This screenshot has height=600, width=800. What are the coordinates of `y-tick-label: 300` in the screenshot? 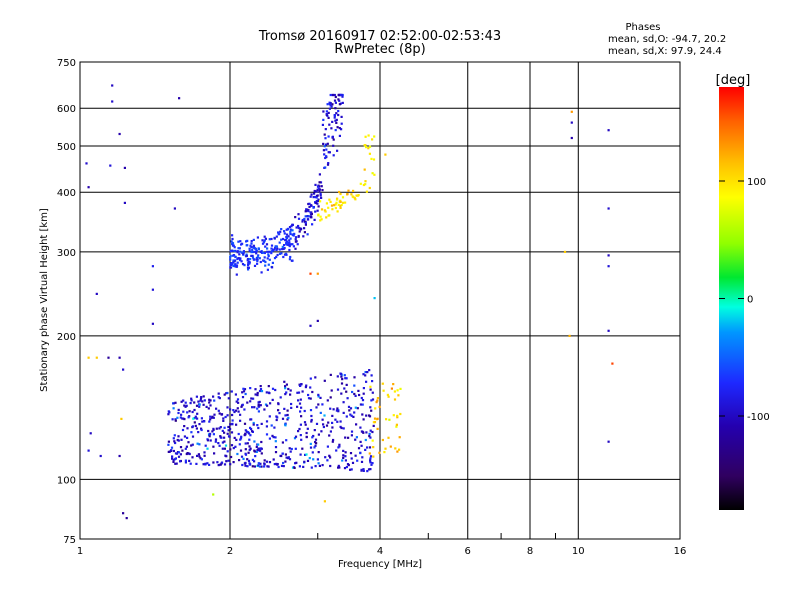 It's located at (66, 253).